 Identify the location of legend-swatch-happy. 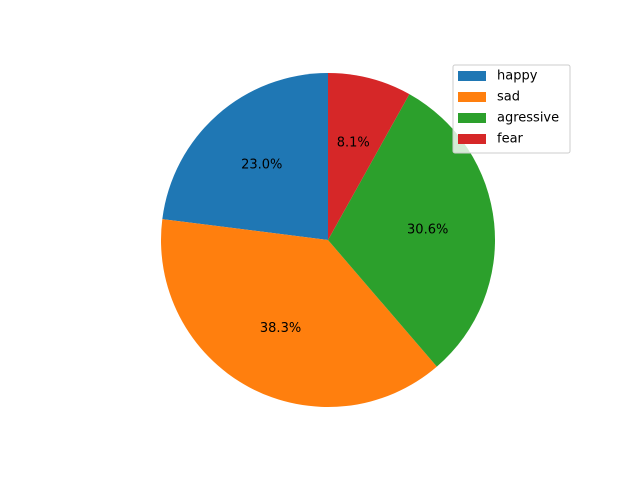
(472, 76).